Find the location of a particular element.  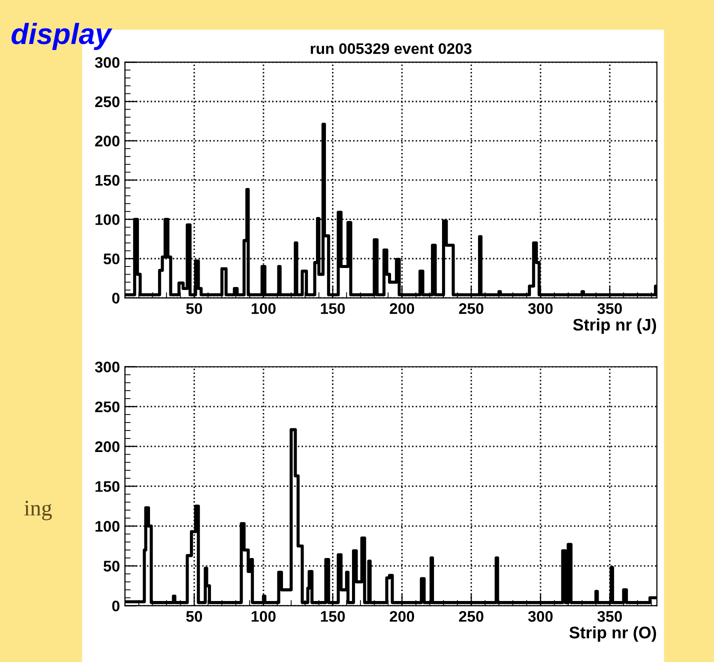

chart-title: run 005329 event 0203 is located at coordinates (391, 48).